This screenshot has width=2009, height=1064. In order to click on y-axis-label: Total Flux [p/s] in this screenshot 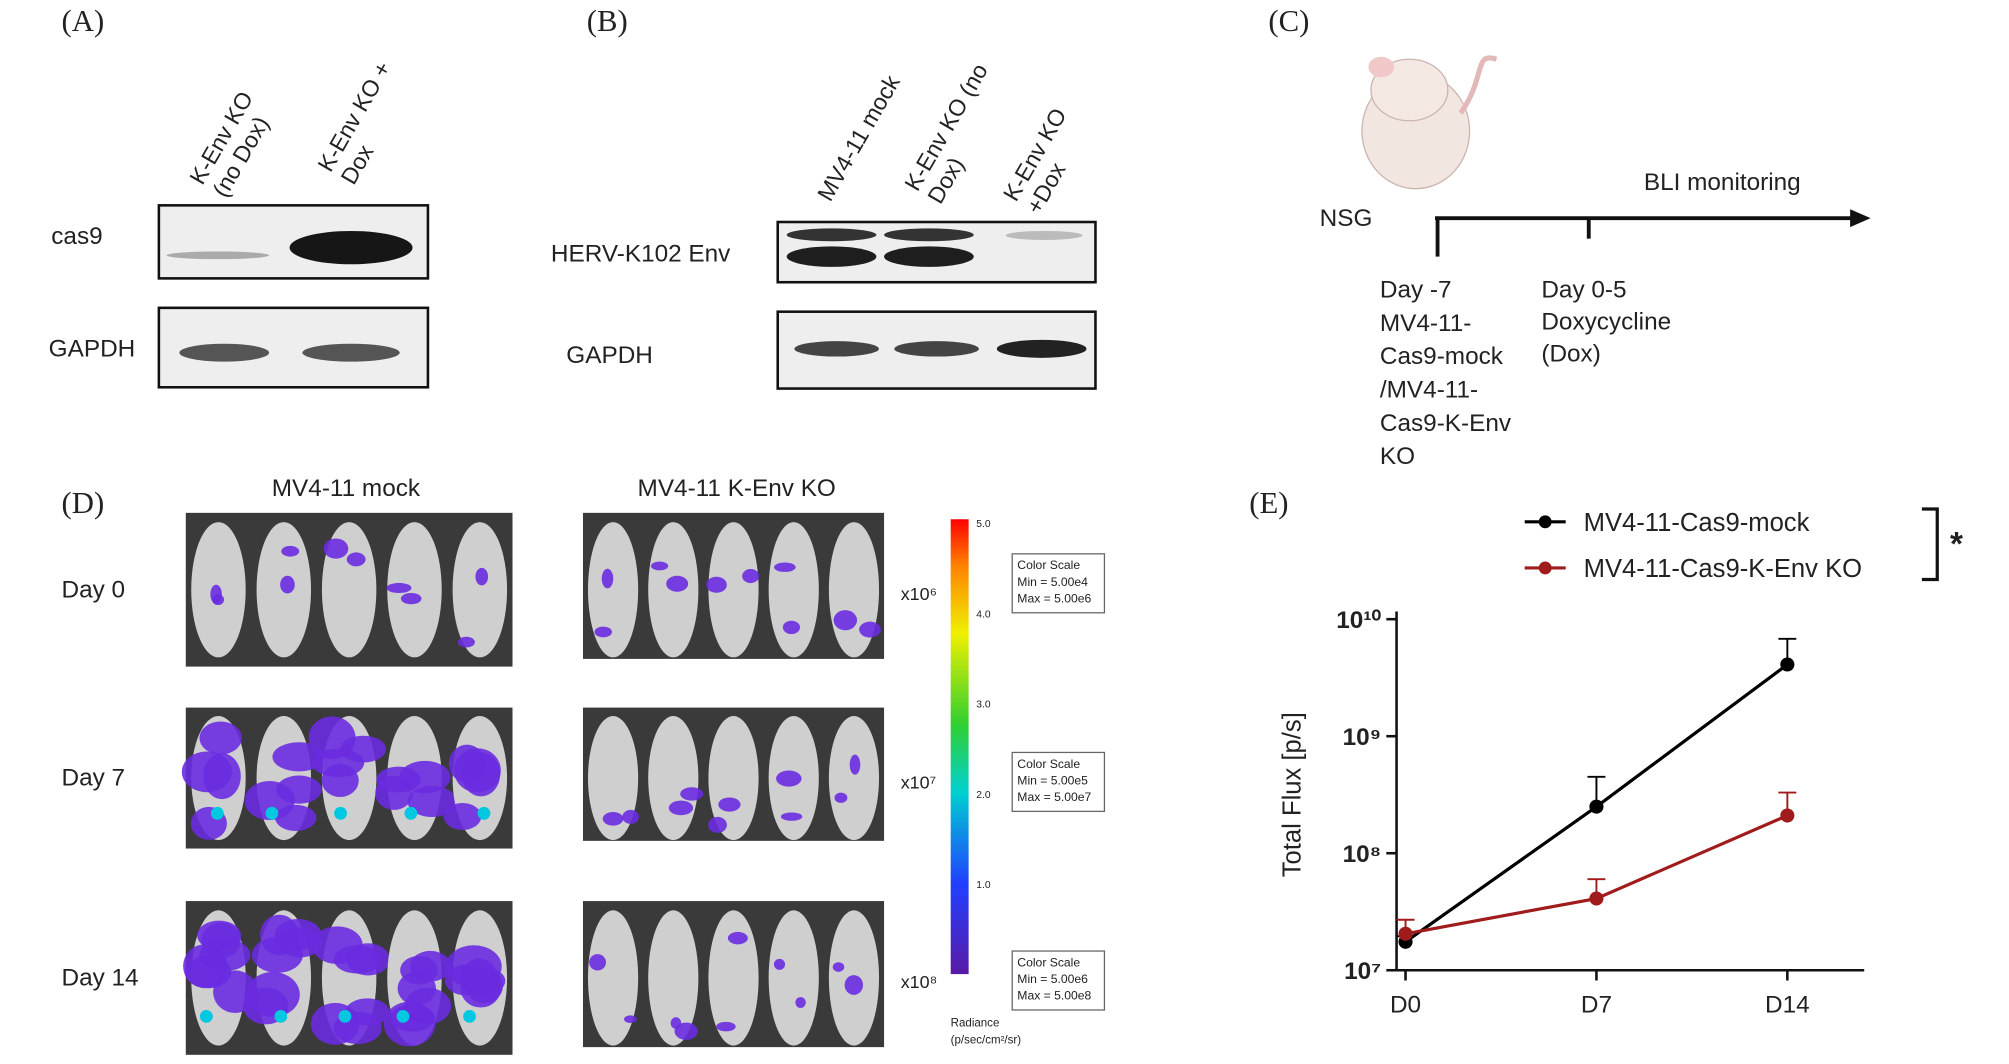, I will do `click(1292, 794)`.